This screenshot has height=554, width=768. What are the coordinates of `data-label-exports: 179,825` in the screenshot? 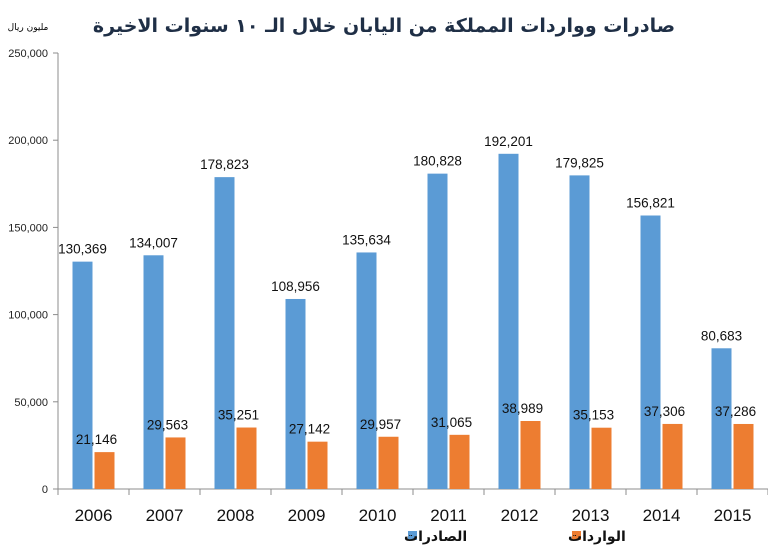 It's located at (579, 162).